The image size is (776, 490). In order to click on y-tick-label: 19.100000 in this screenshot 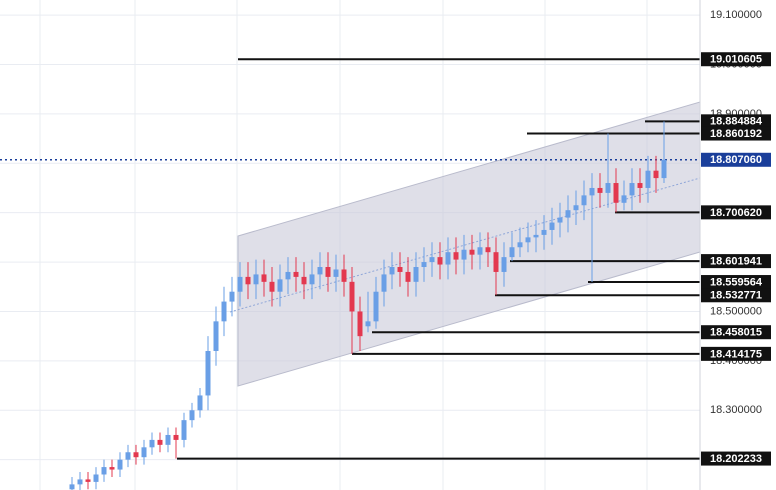, I will do `click(736, 15)`.